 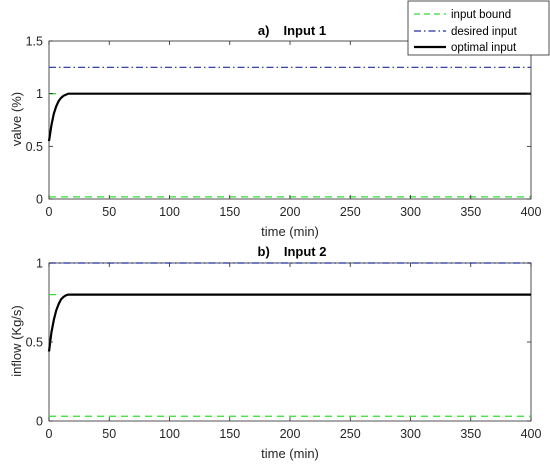 I want to click on y-tick-label-a: 1.5, so click(x=34, y=42).